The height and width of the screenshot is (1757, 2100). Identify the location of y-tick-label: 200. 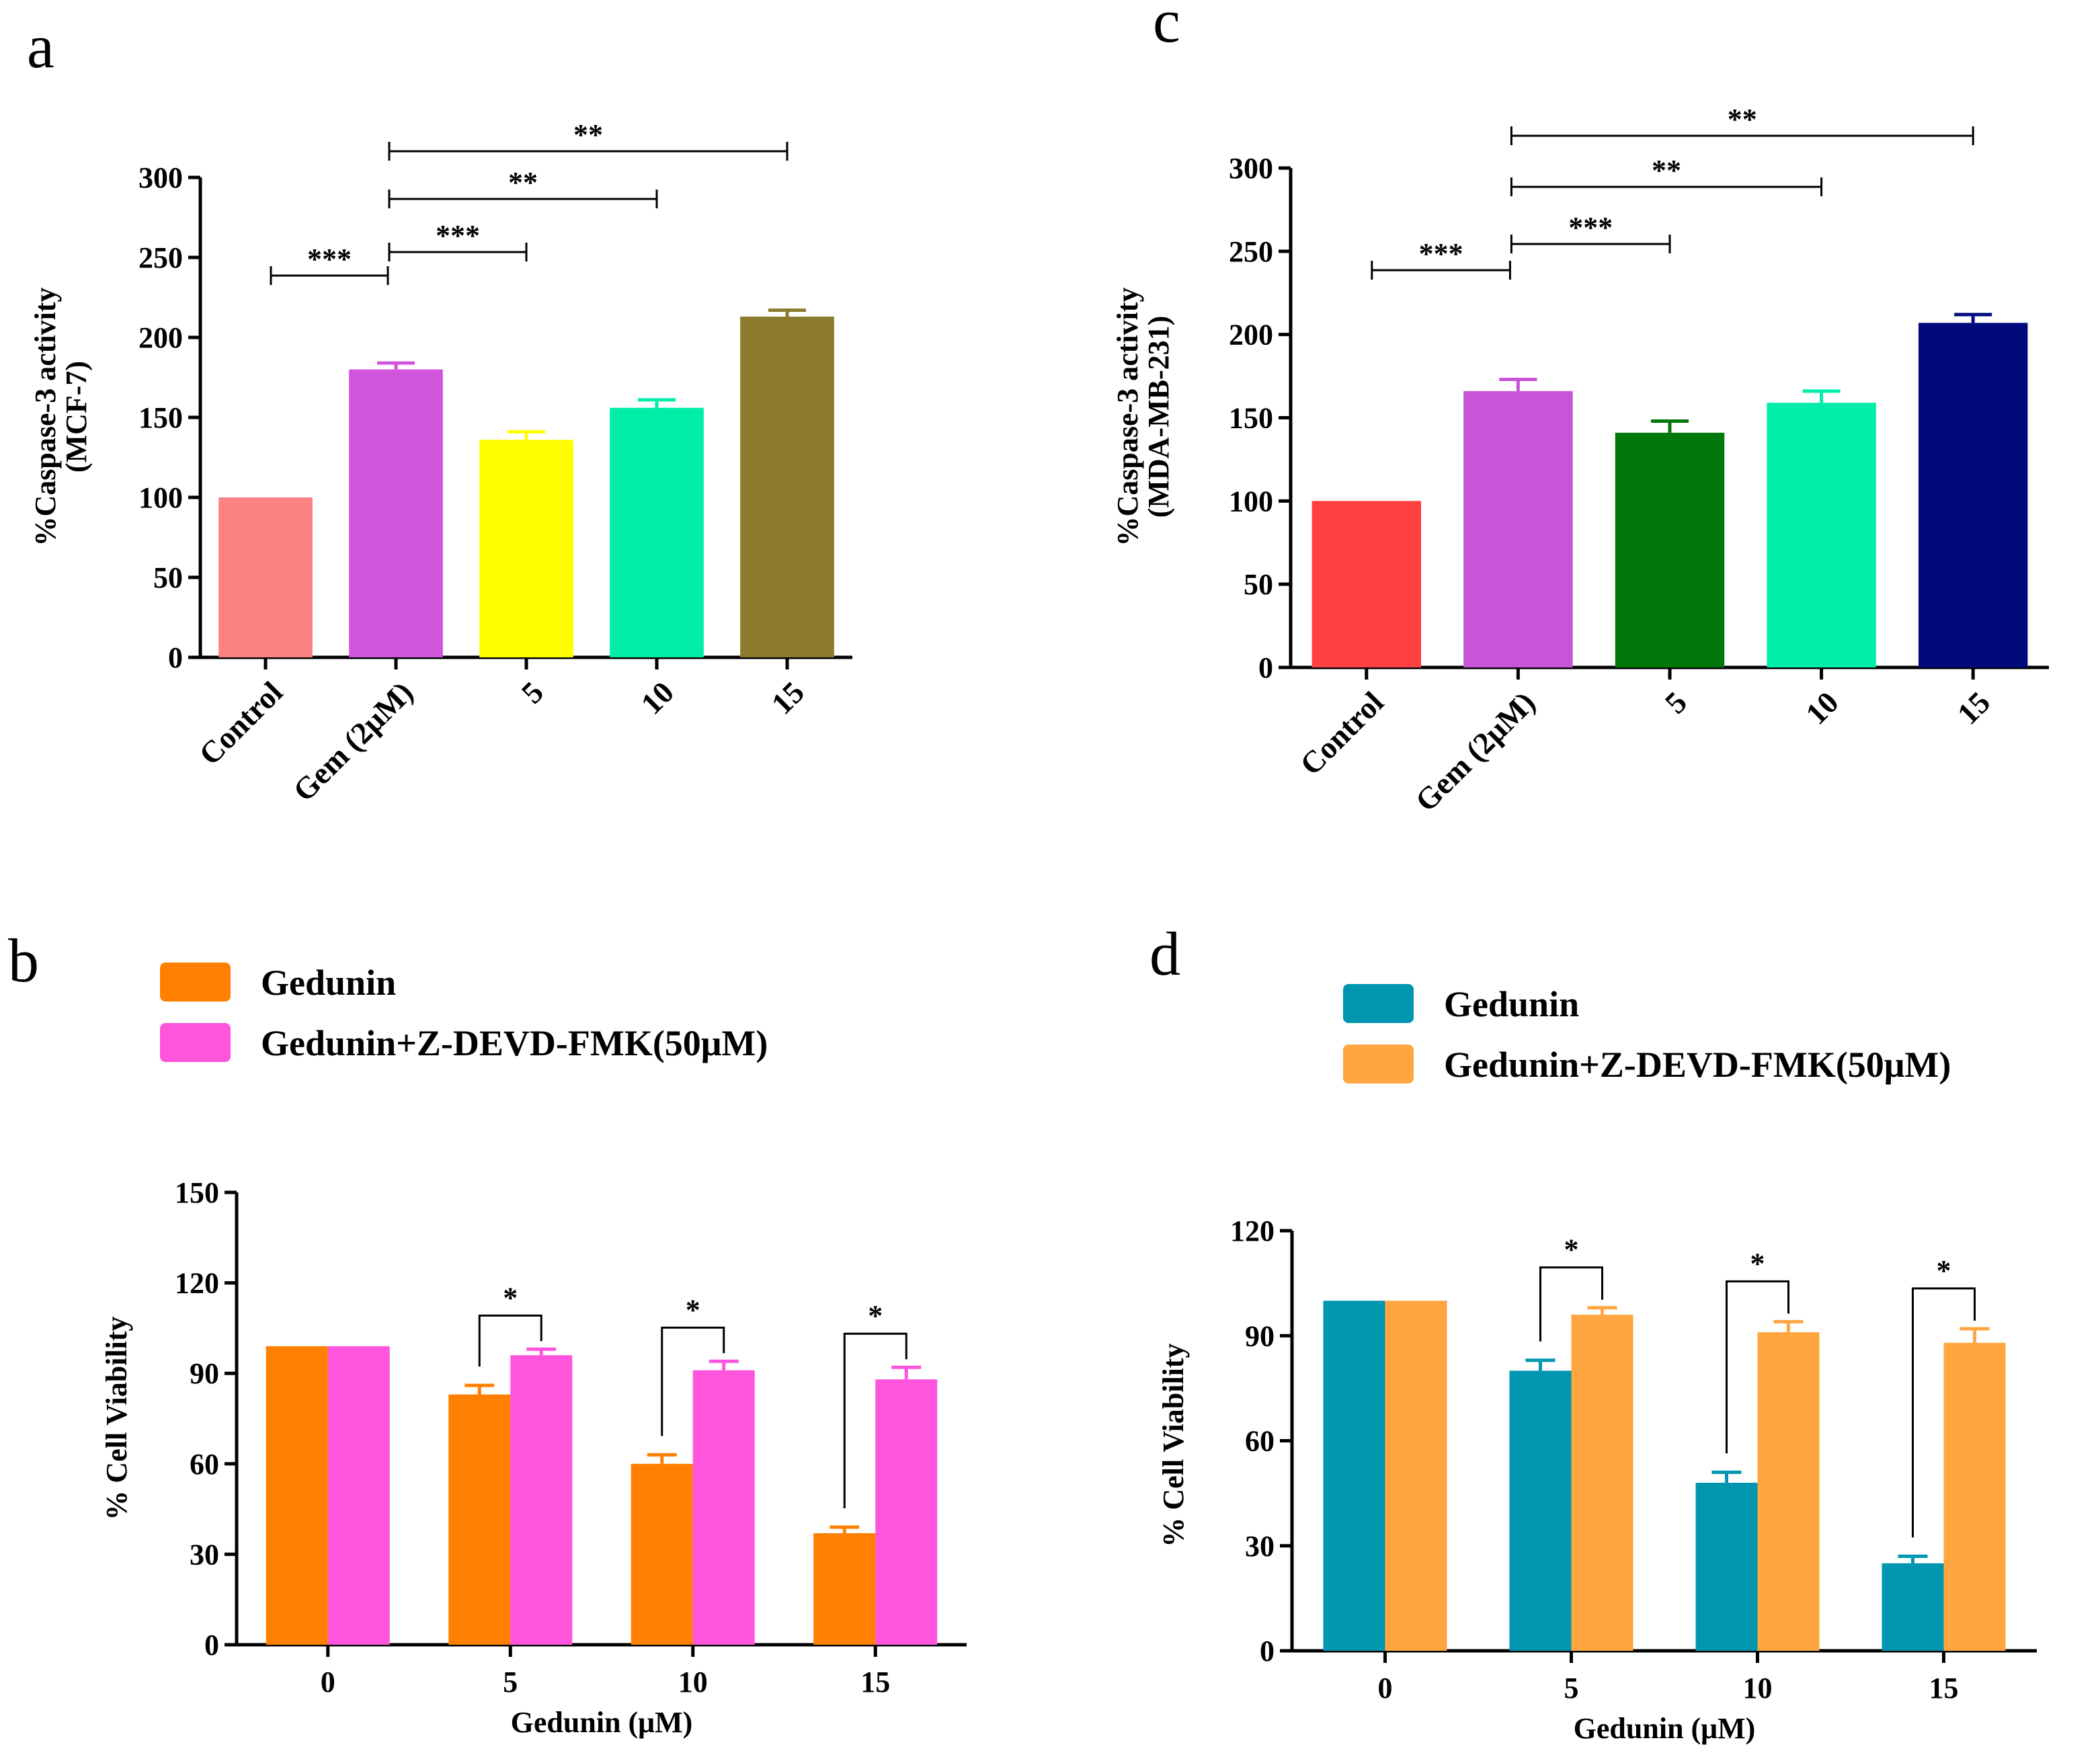
(160, 337).